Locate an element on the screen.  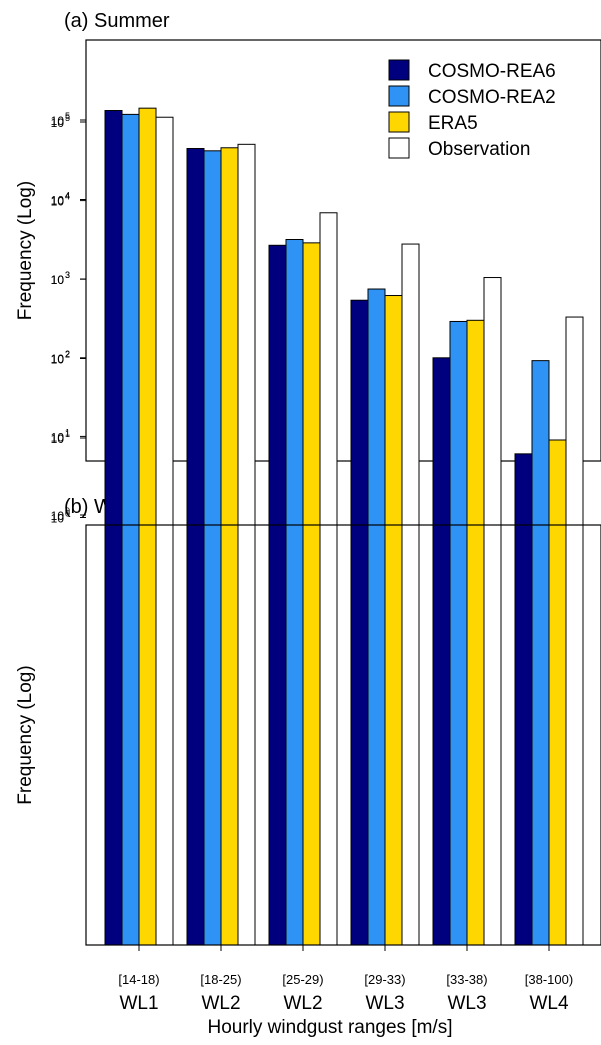
x-tick-range-label: [29-33) is located at coordinates (384, 979).